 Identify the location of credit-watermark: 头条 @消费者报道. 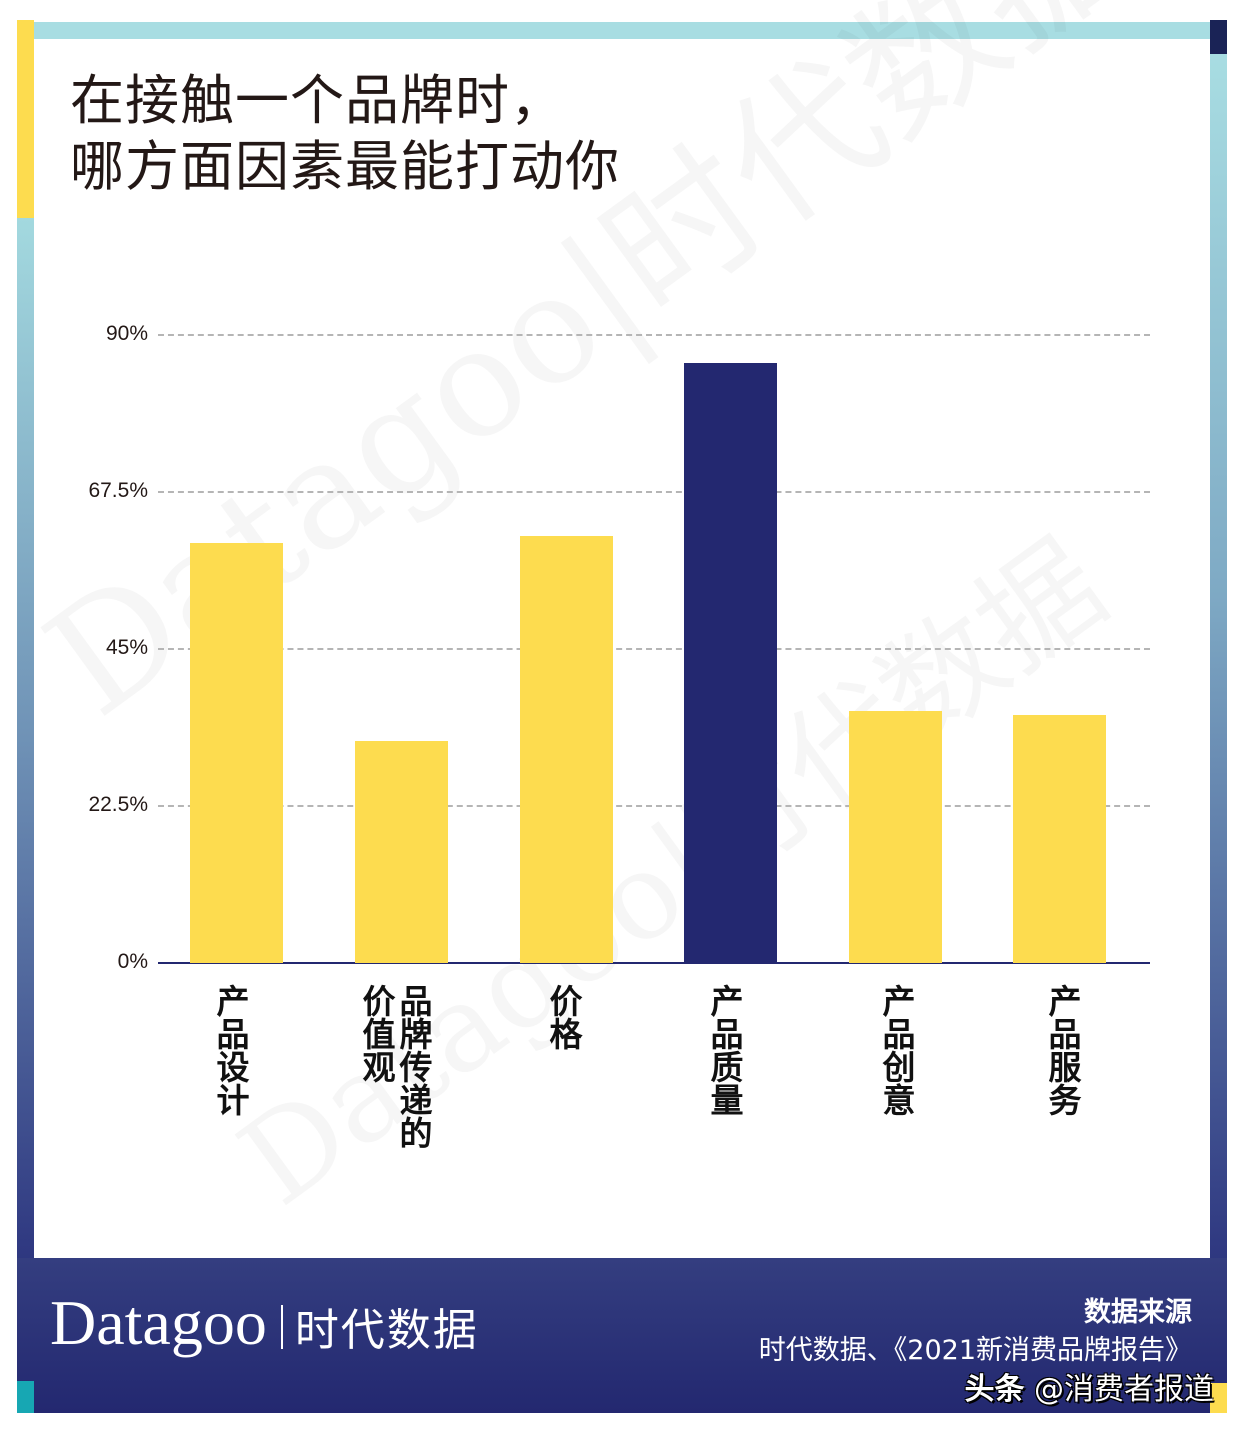
(1089, 1386).